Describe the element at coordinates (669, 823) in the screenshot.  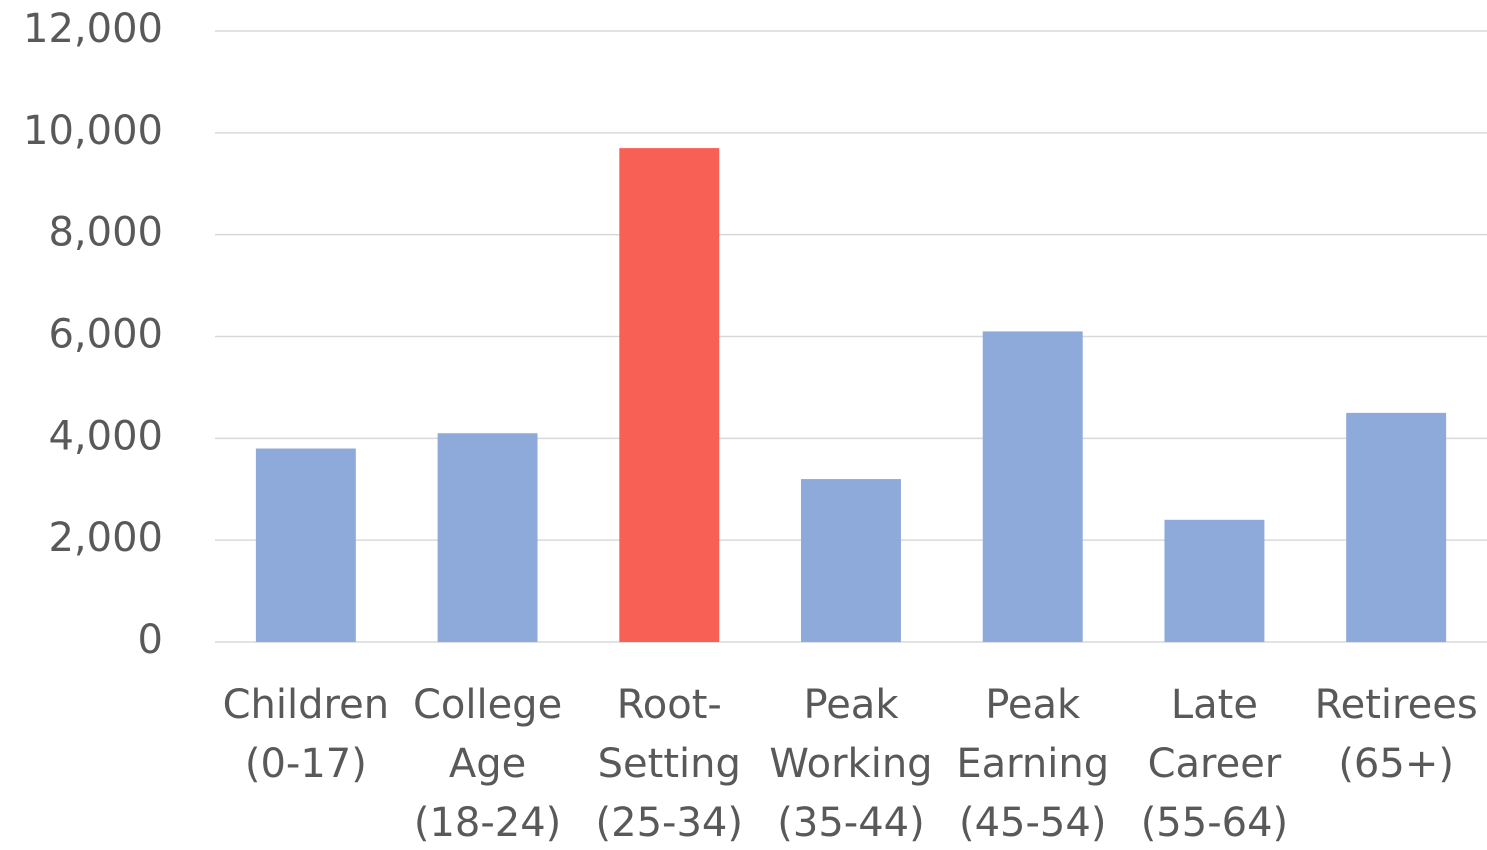
I see `x-tick-label: (25-34)` at that location.